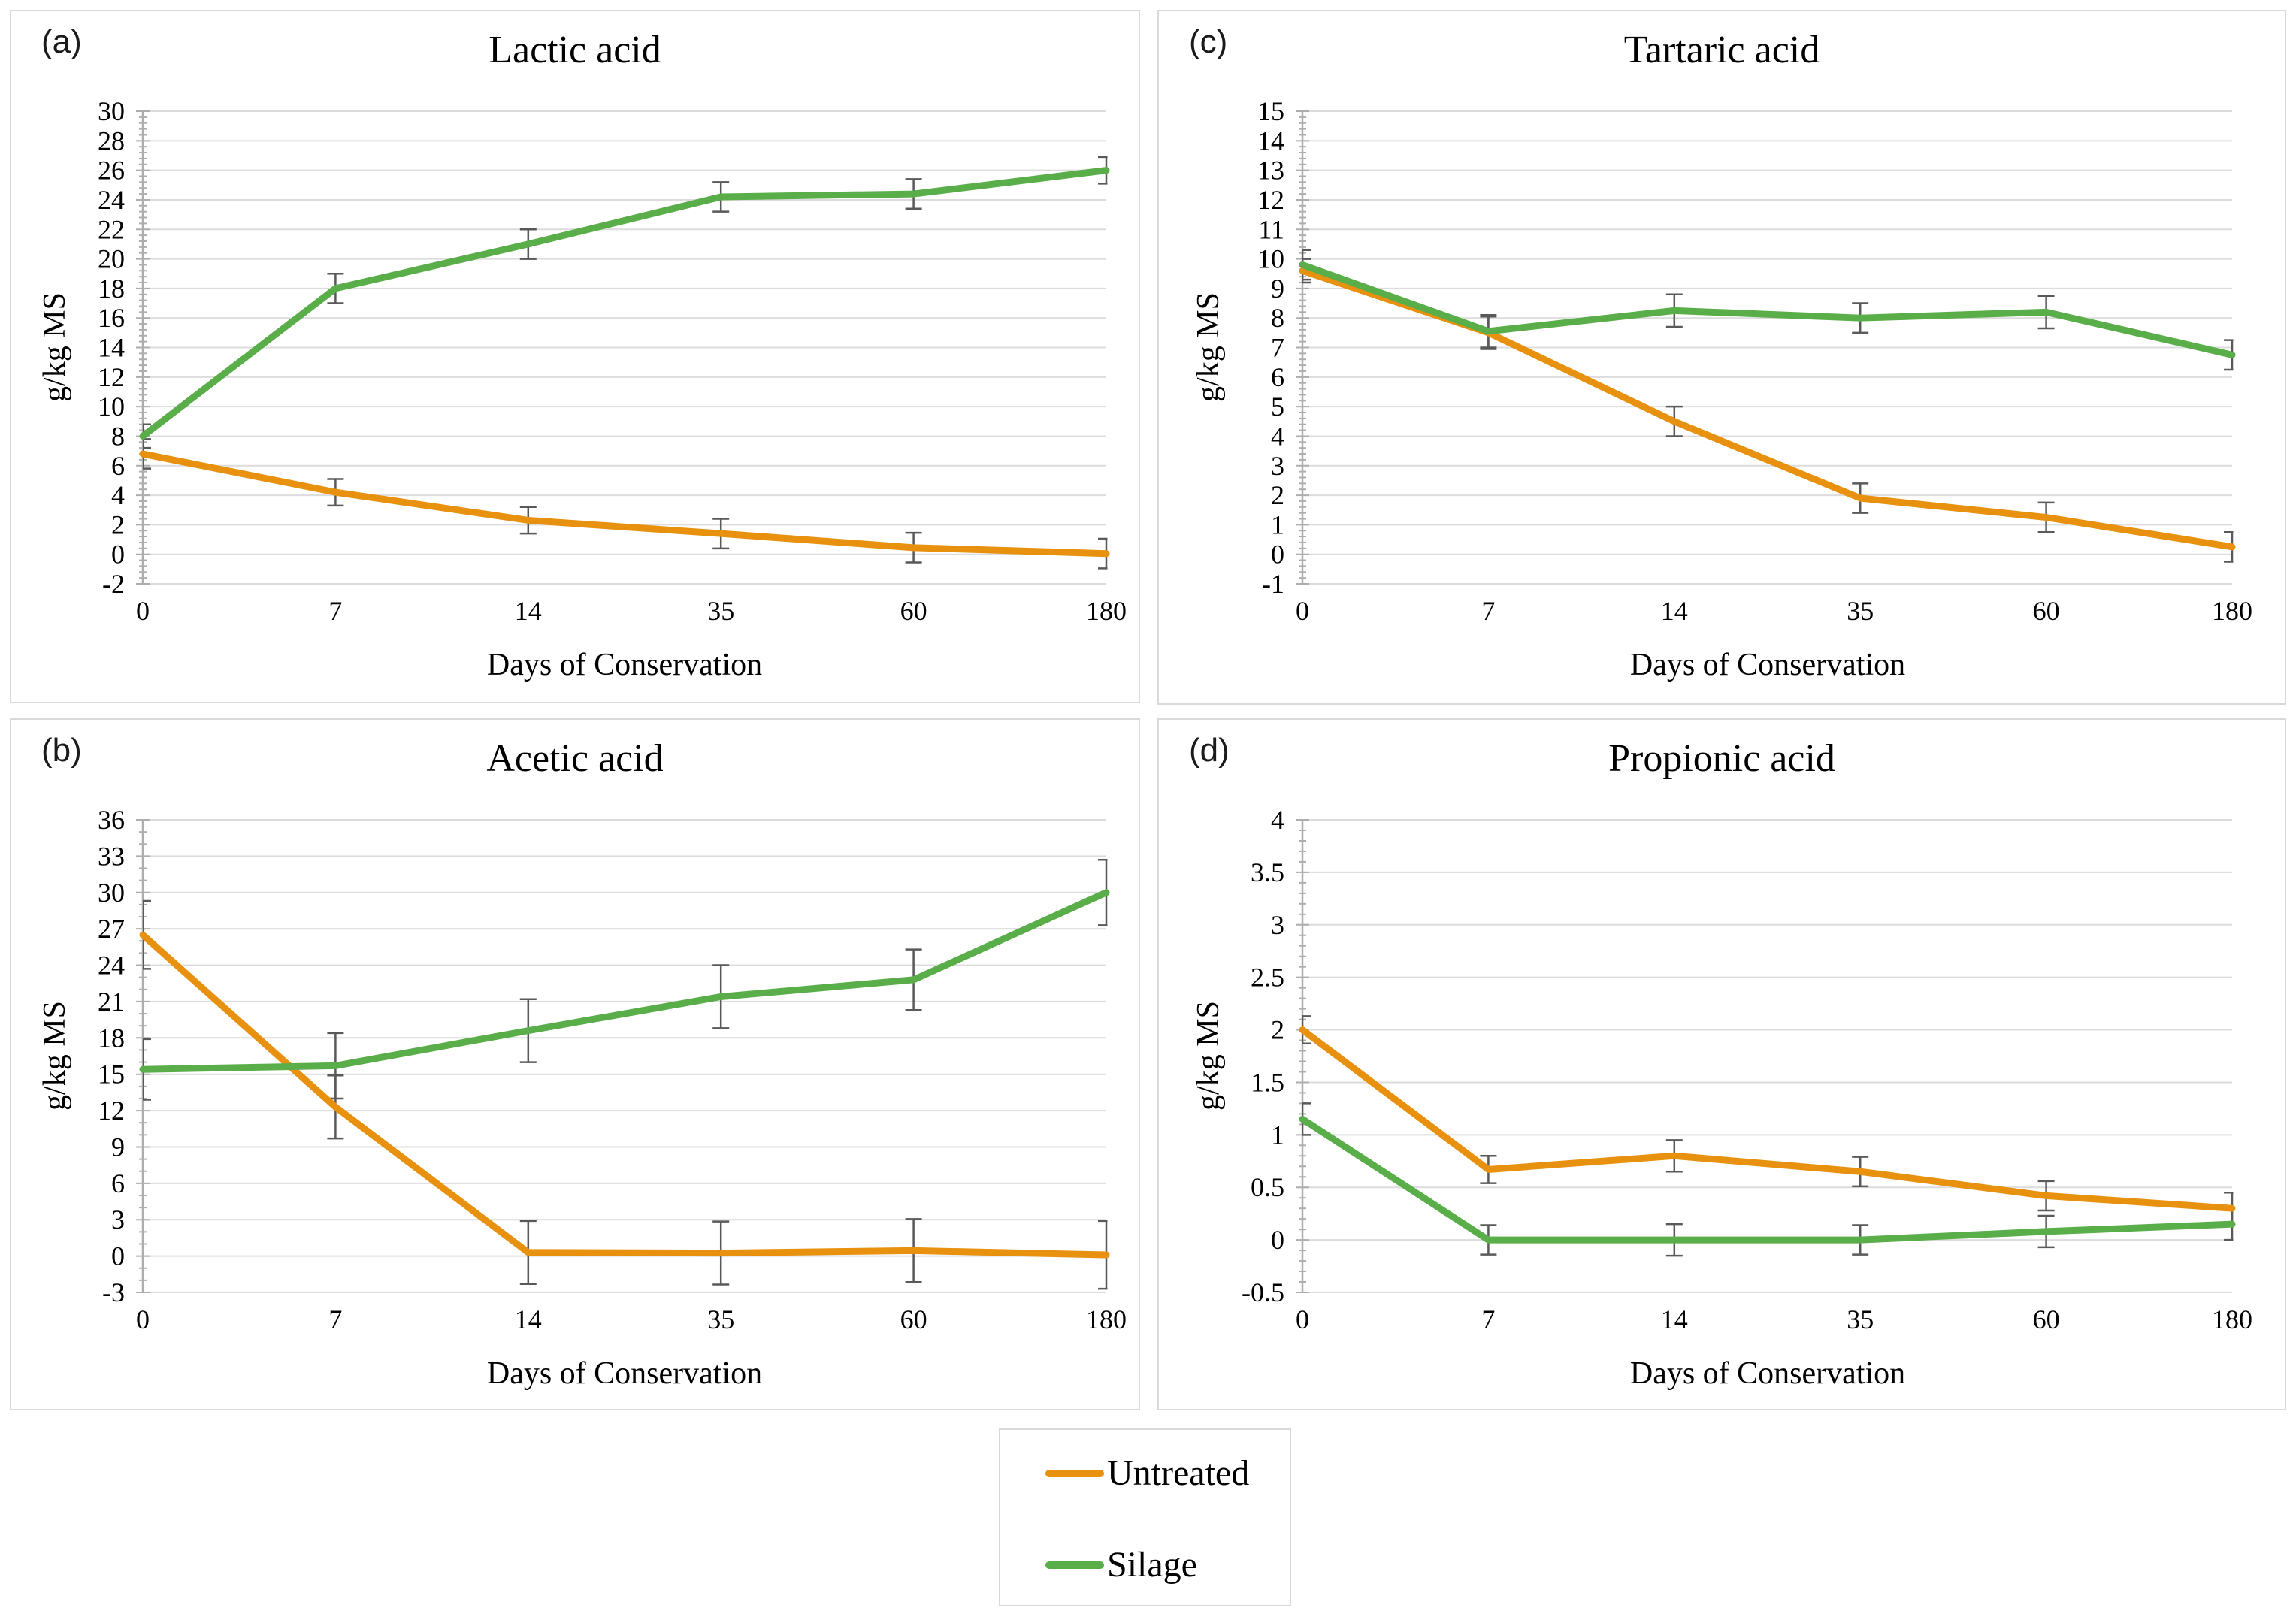 Image resolution: width=2296 pixels, height=1617 pixels. Describe the element at coordinates (1147, 1473) in the screenshot. I see `legend-item-untreated: Untreated` at that location.